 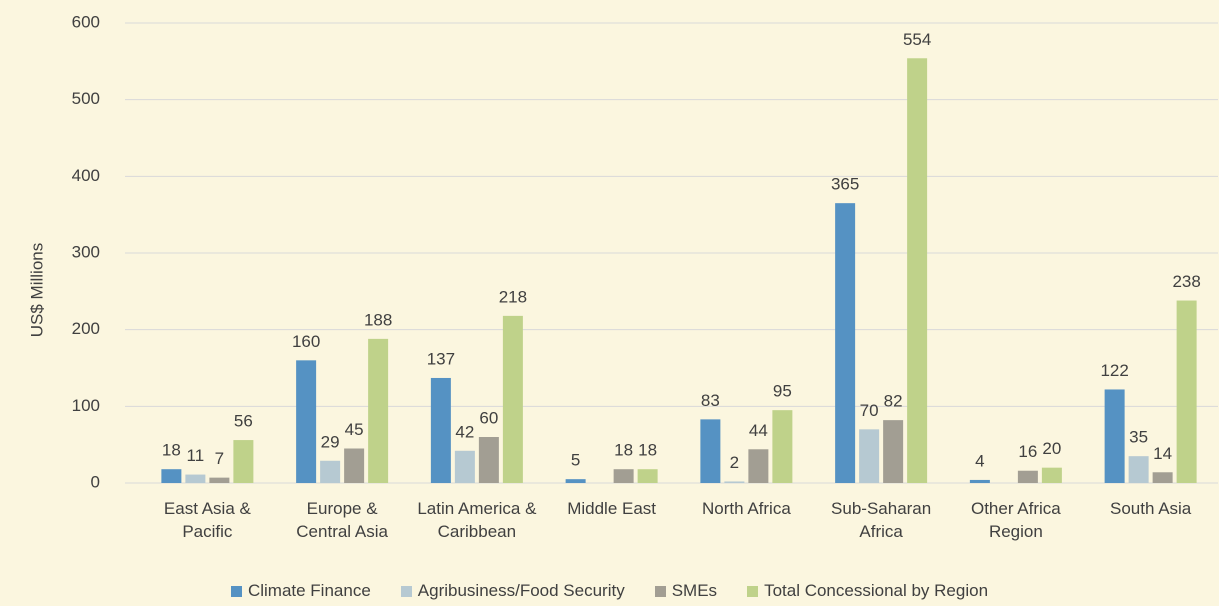 I want to click on data-label: 70, so click(x=869, y=410).